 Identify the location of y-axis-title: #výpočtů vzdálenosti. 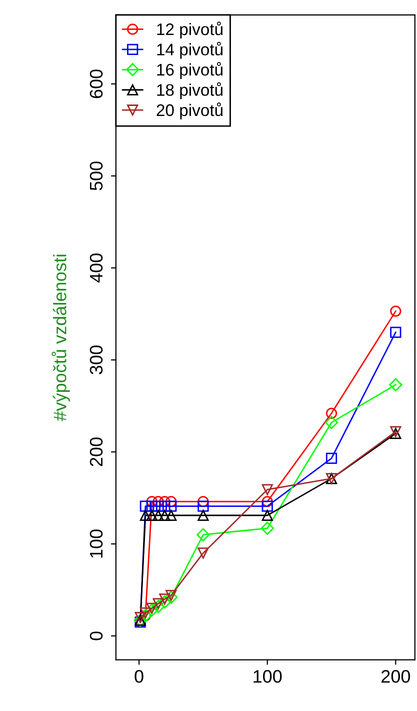
(61, 338).